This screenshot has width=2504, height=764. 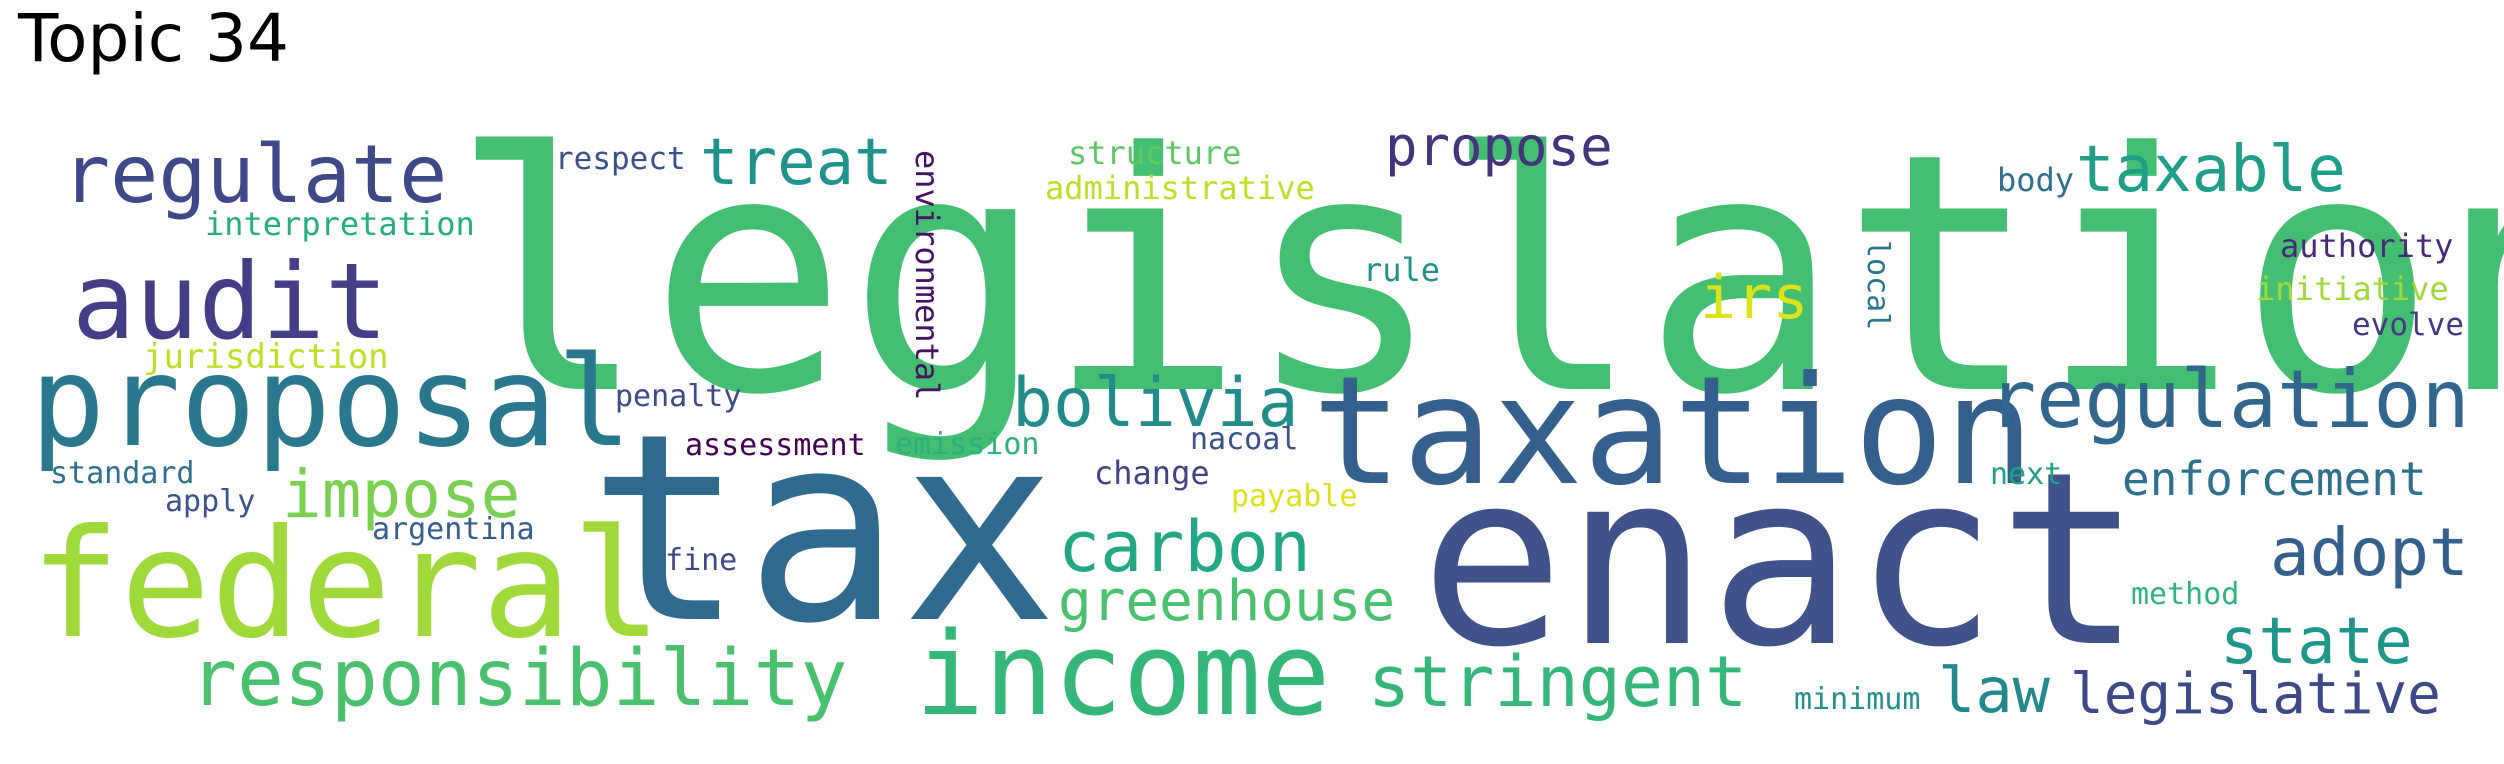 I want to click on word-enforcement: enforcement, so click(x=2274, y=479).